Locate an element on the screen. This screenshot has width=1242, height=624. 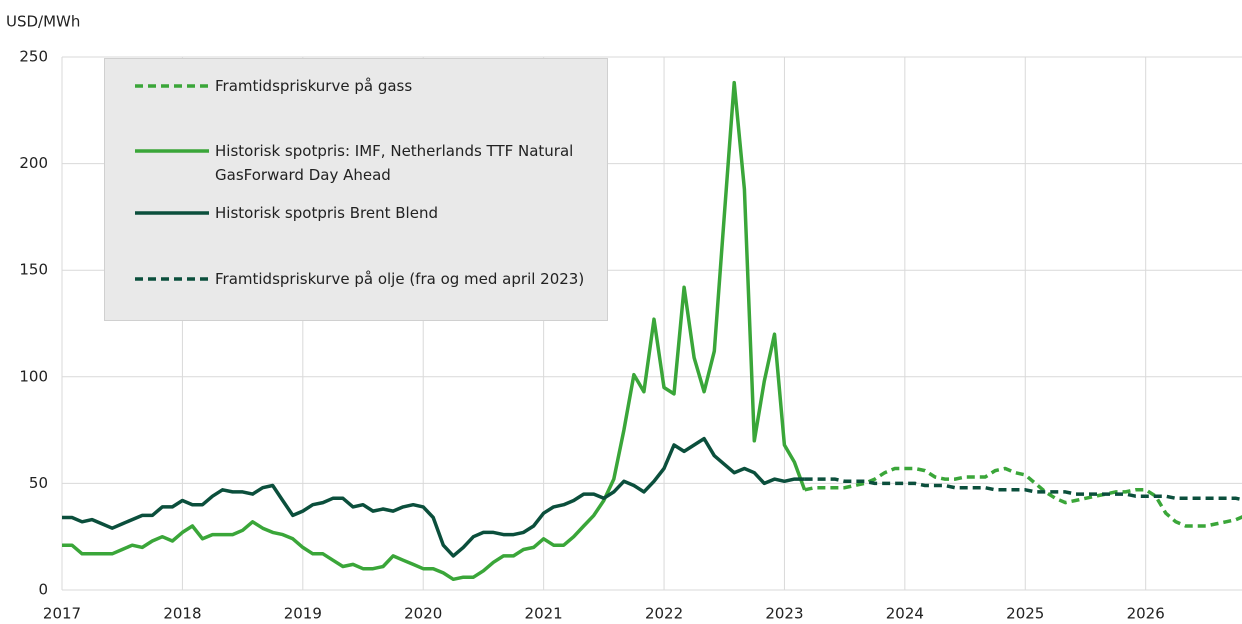
legend-item: Framtidspriskurve på gass is located at coordinates (359, 86).